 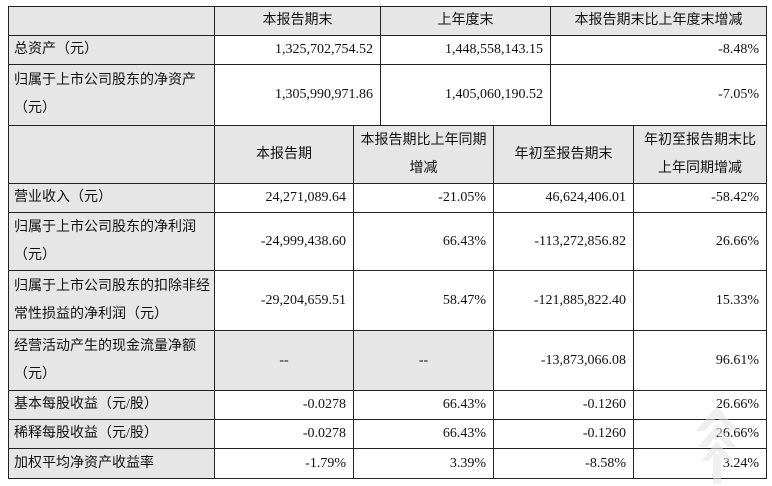 What do you see at coordinates (563, 198) in the screenshot?
I see `operating-revenue-ytd: 46,624,406.01` at bounding box center [563, 198].